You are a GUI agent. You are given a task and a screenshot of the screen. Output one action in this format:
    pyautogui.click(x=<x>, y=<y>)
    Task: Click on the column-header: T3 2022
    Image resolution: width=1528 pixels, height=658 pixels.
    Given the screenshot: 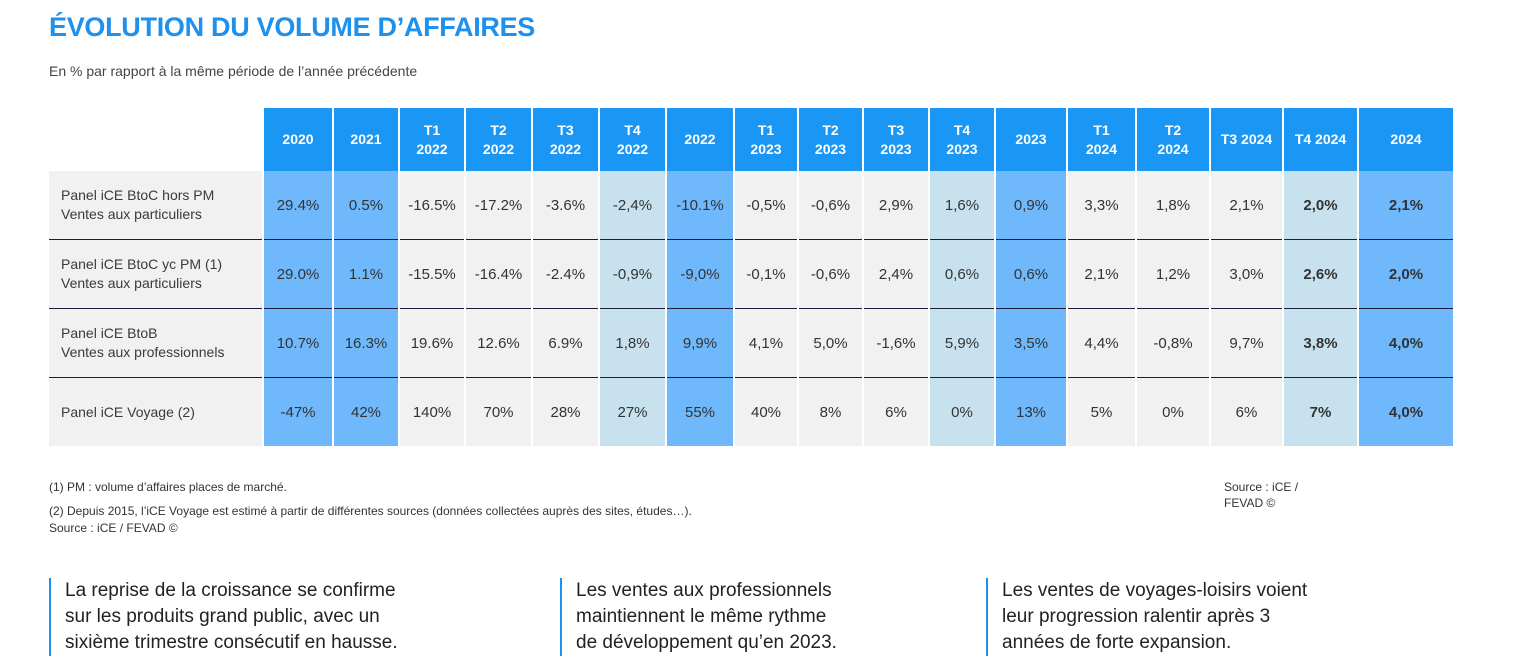 What is the action you would take?
    pyautogui.click(x=565, y=139)
    